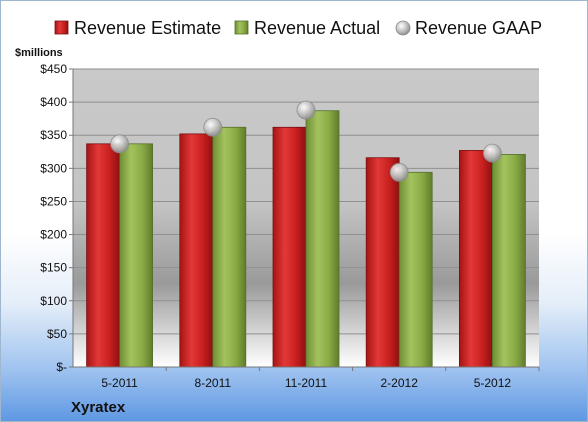 This screenshot has height=422, width=588. I want to click on legend-swatch-revenue-estimate, so click(61, 27).